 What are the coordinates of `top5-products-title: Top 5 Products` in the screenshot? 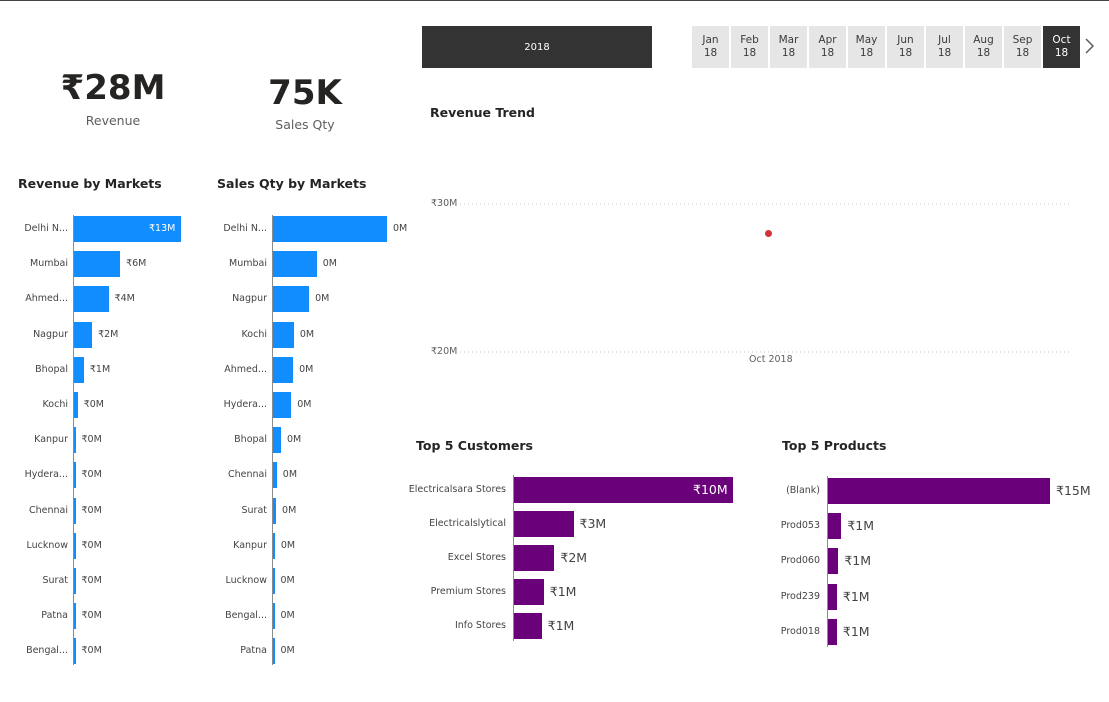 It's located at (834, 445).